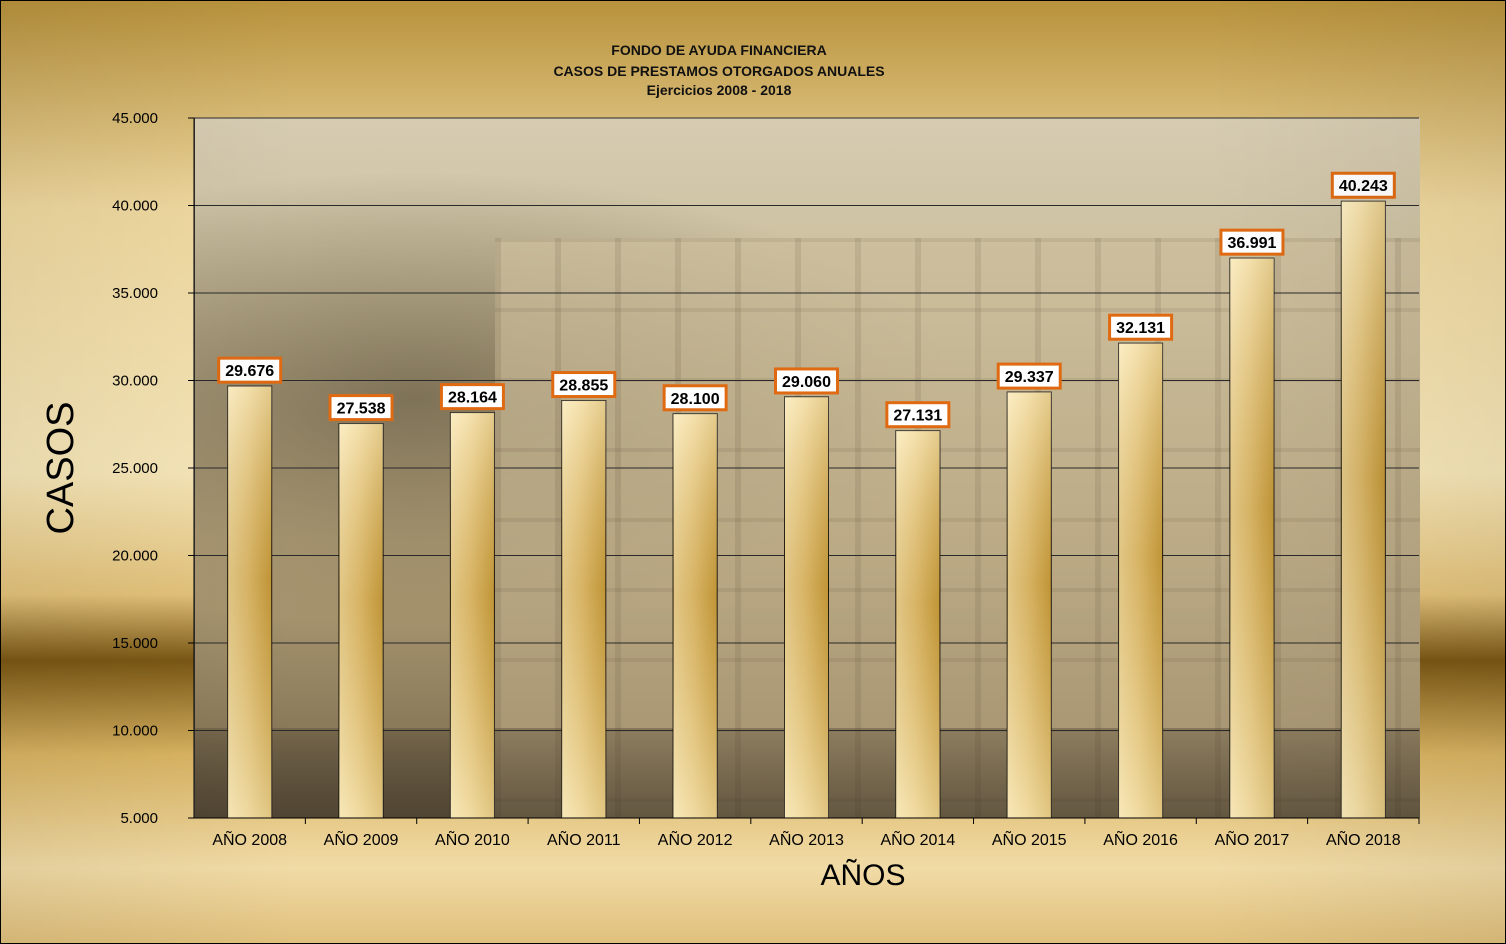  I want to click on data-label-text: 32.131, so click(1140, 328).